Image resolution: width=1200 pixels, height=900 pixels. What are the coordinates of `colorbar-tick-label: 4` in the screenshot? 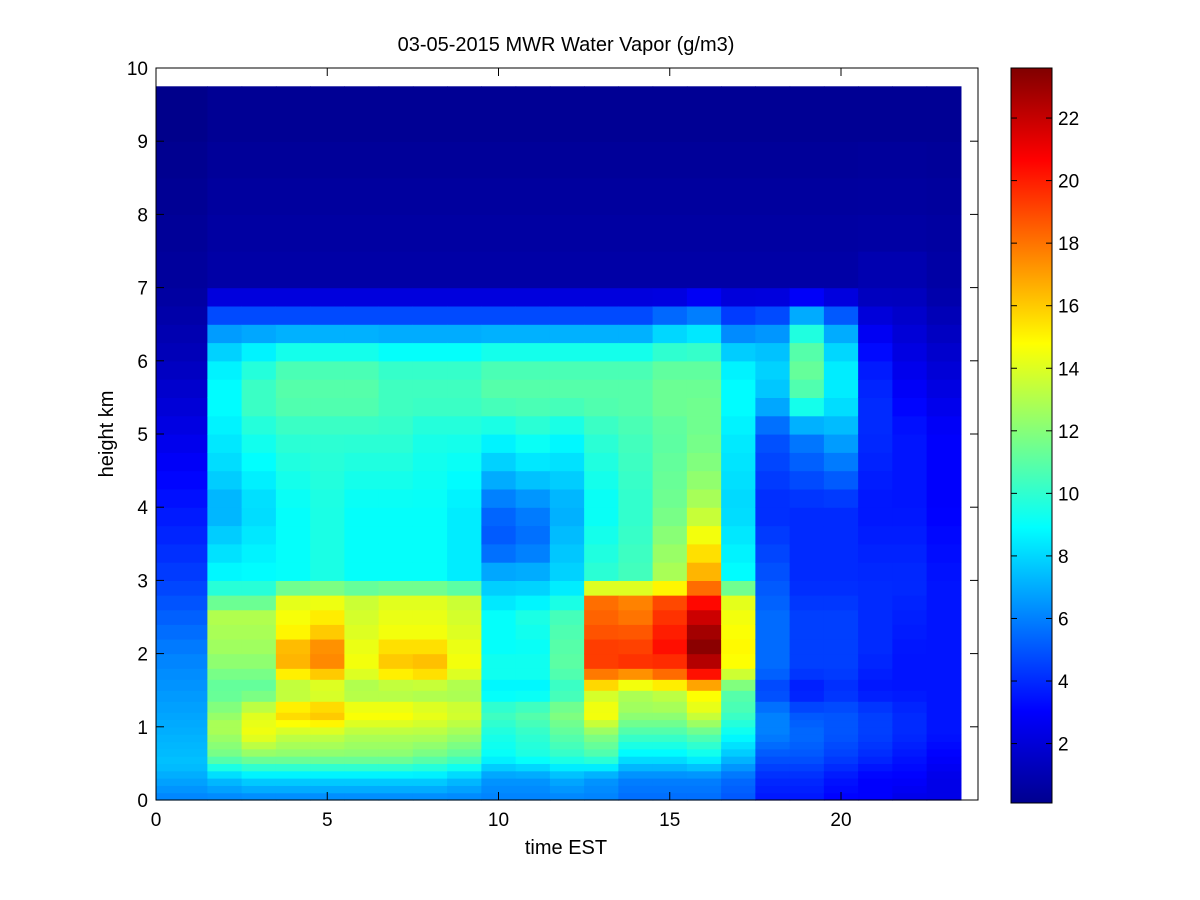 It's located at (1063, 682).